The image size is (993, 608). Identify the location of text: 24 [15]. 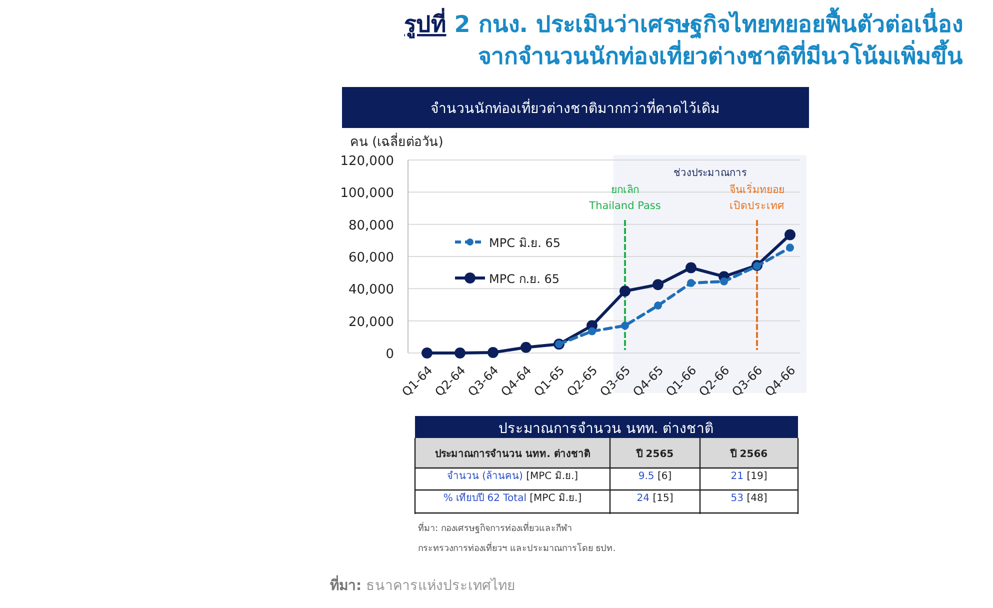
(655, 498).